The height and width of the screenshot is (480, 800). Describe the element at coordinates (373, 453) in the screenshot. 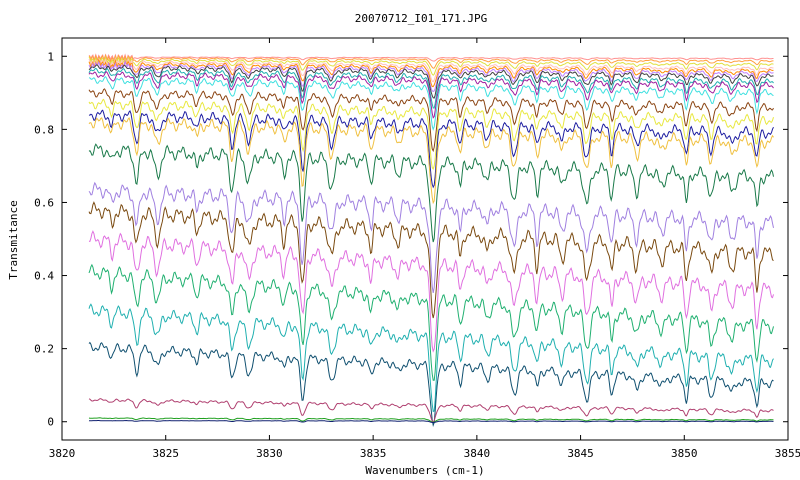

I see `x-tick-label: 3835` at that location.